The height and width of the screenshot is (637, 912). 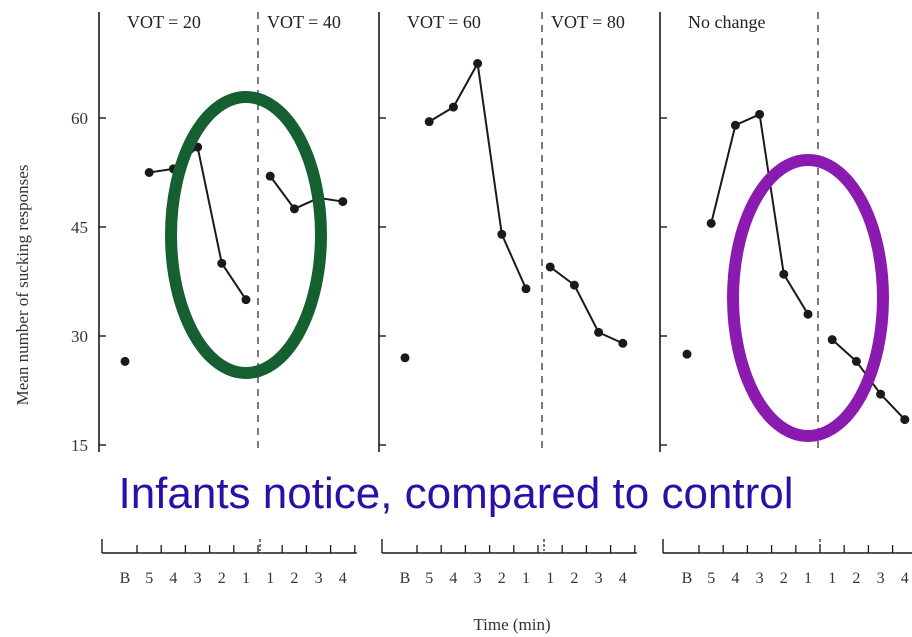 I want to click on panel-0-x-tick-label-8: 3, so click(x=319, y=578).